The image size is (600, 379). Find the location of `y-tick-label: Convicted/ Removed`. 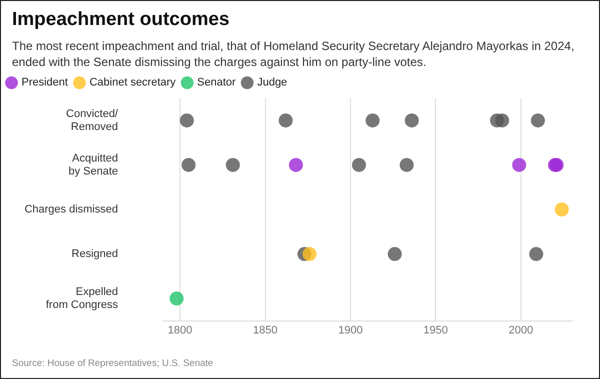

y-tick-label: Convicted/ Removed is located at coordinates (92, 121).